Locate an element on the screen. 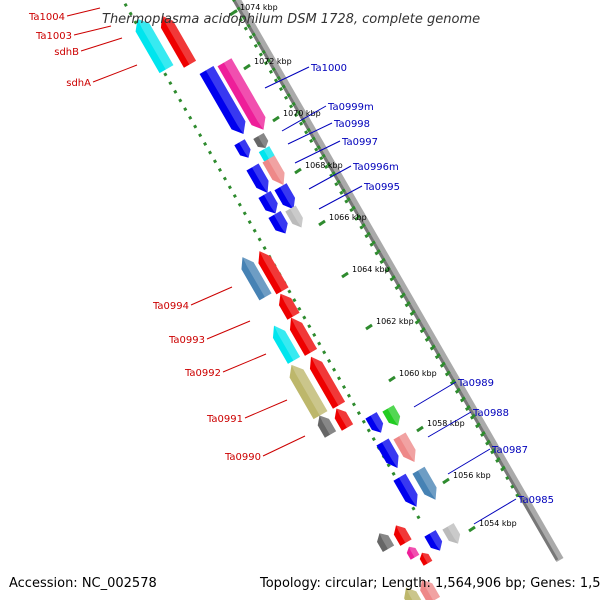 Image resolution: width=600 pixels, height=600 pixels. gene-label-minus: Ta0991 is located at coordinates (224, 419).